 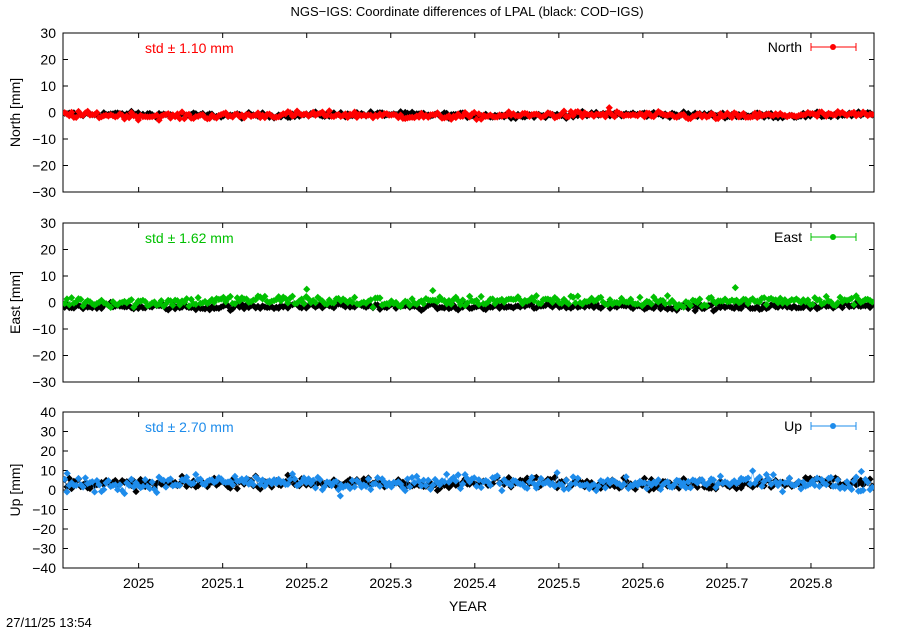 What do you see at coordinates (52, 490) in the screenshot?
I see `y-tick-label: 0` at bounding box center [52, 490].